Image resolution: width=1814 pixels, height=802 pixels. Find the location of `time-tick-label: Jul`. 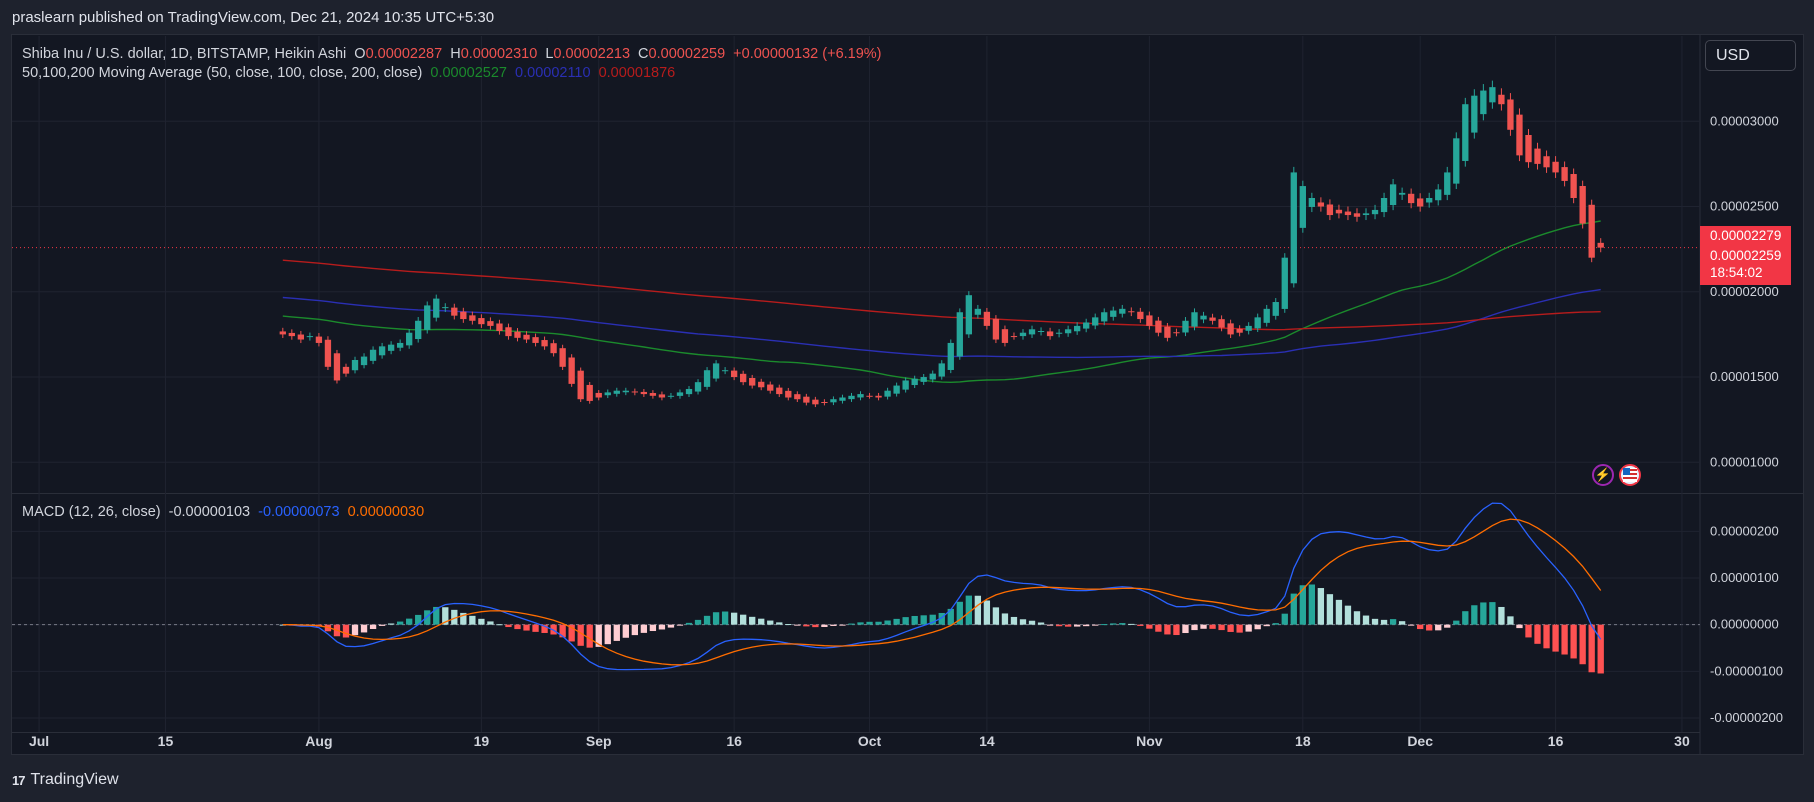

time-tick-label: Jul is located at coordinates (39, 741).